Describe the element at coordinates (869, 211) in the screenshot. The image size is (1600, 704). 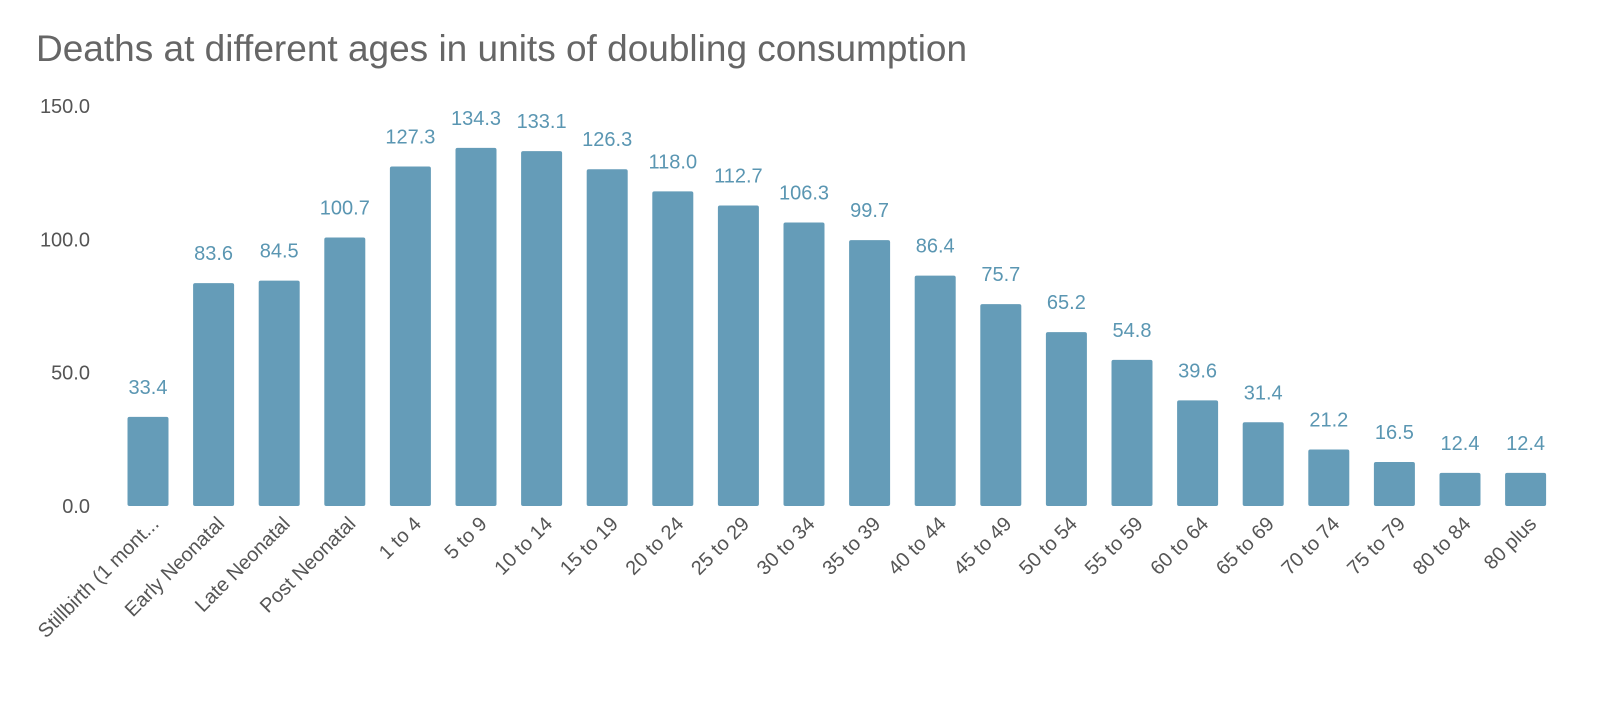
I see `data-label: 99.7` at that location.